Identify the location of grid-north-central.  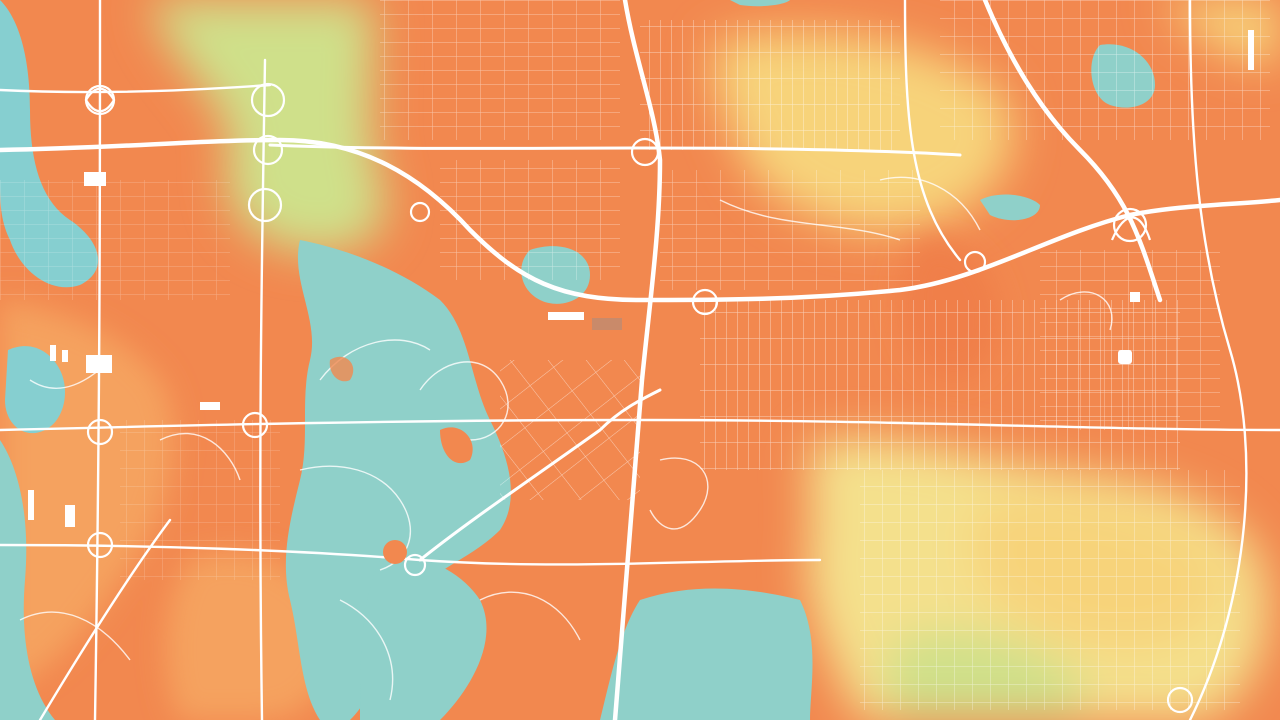
(770, 85).